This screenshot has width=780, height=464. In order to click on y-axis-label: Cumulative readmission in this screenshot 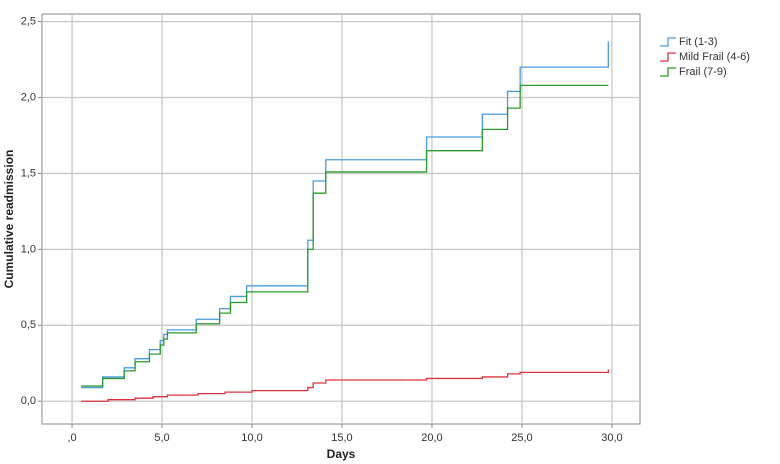, I will do `click(9, 219)`.